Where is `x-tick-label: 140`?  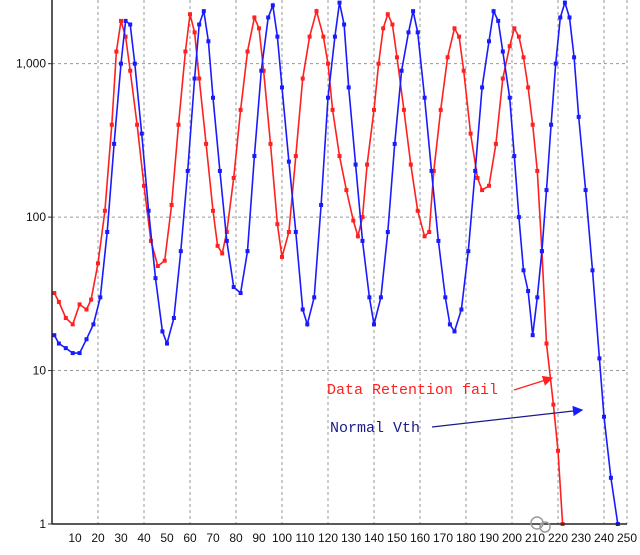 x-tick-label: 140 is located at coordinates (374, 538).